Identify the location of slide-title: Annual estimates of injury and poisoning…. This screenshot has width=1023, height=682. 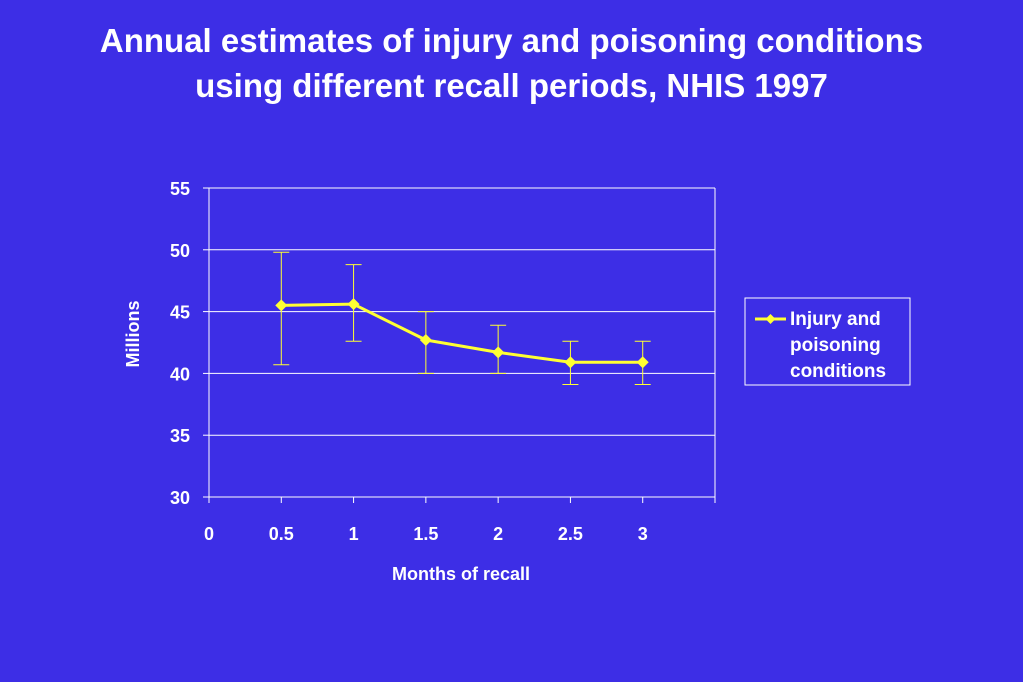
(511, 63).